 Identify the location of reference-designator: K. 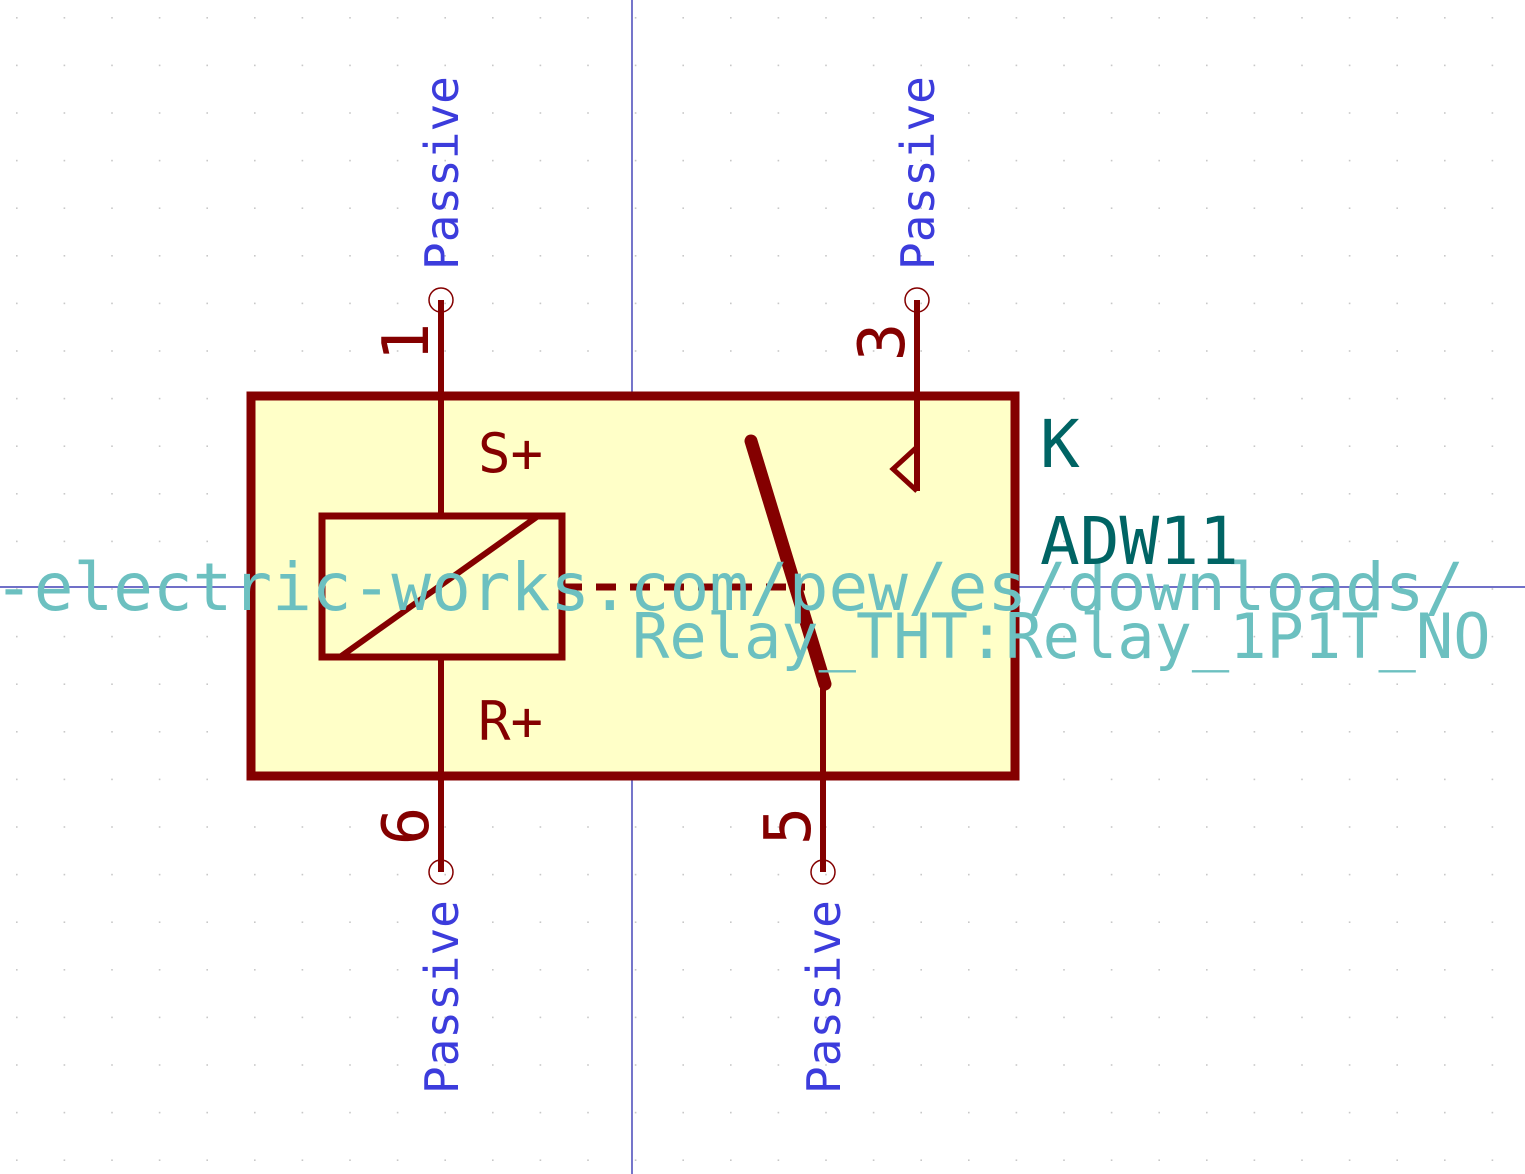
(1060, 444).